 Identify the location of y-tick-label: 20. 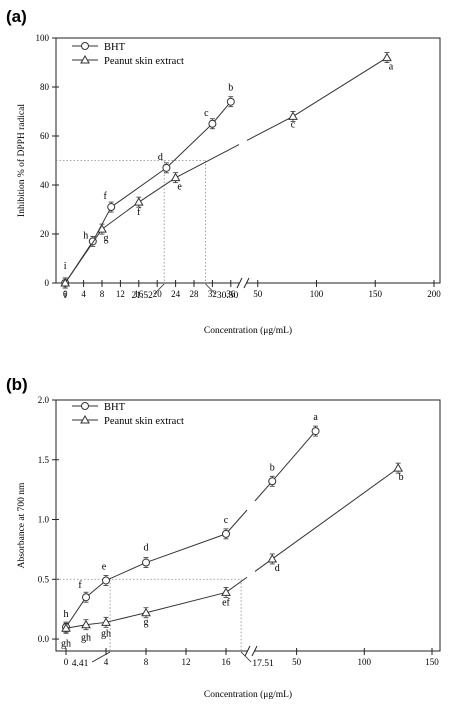
(45, 234).